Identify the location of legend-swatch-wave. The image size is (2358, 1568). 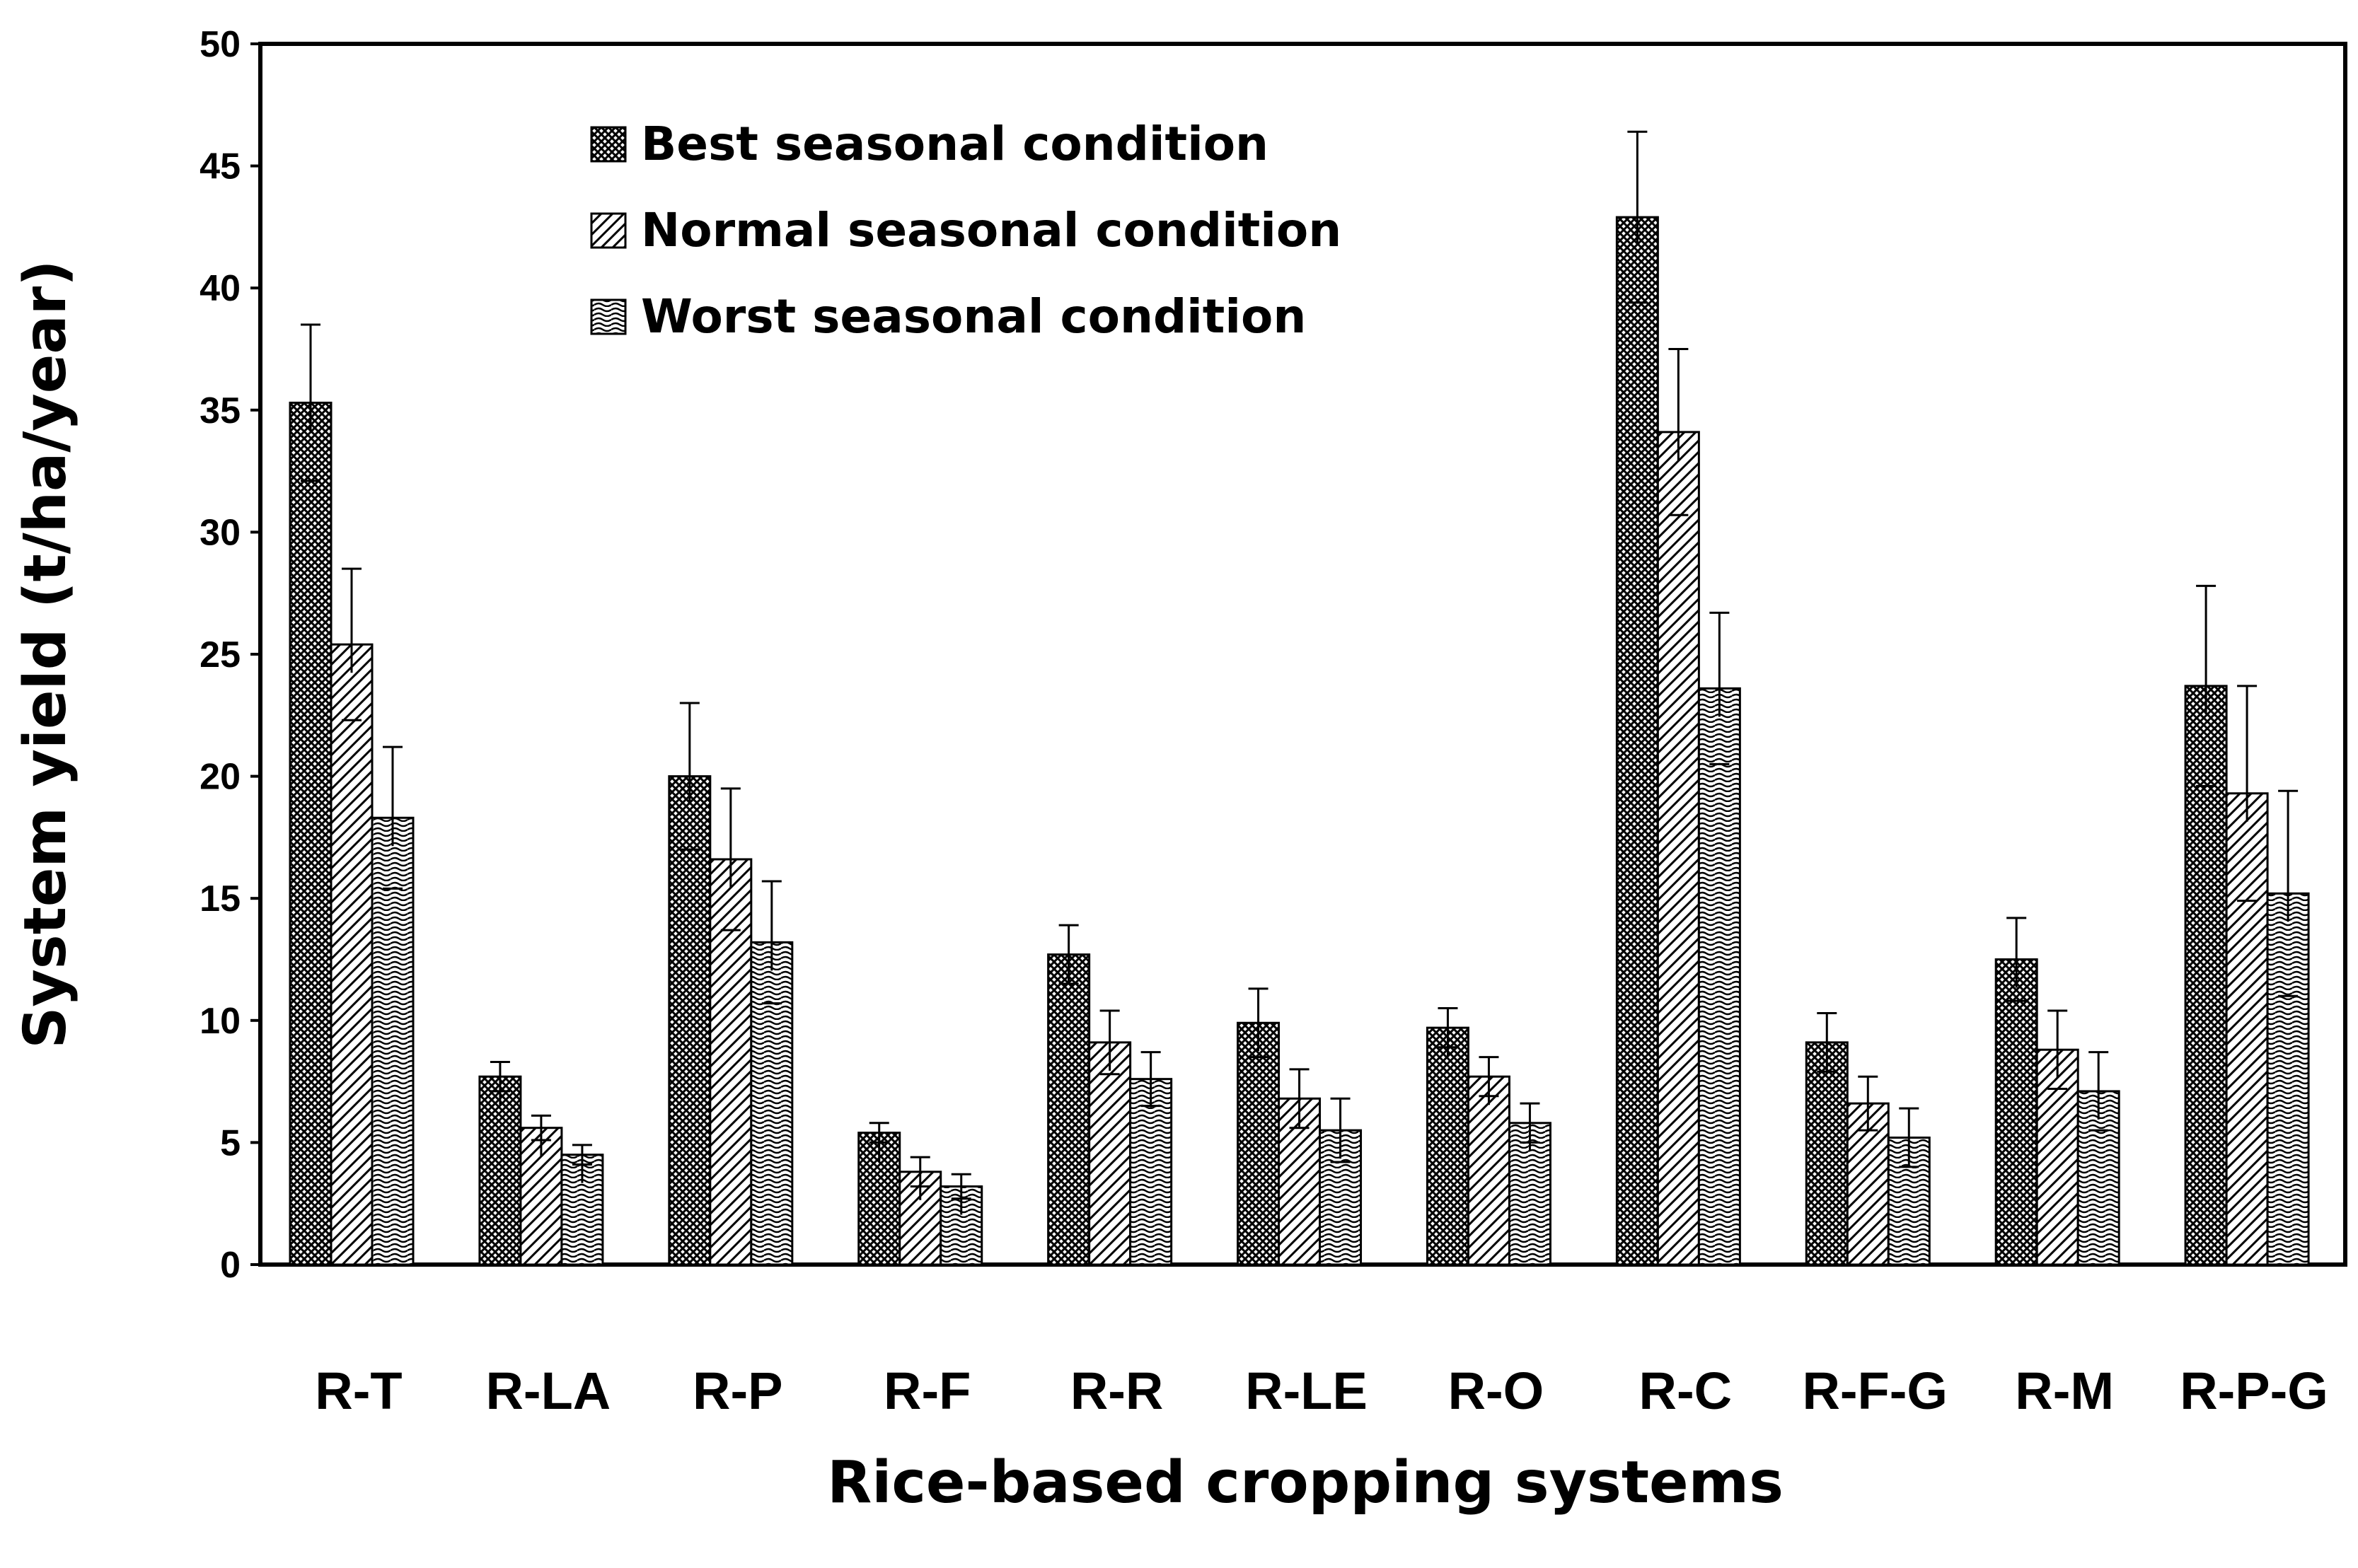
(608, 316).